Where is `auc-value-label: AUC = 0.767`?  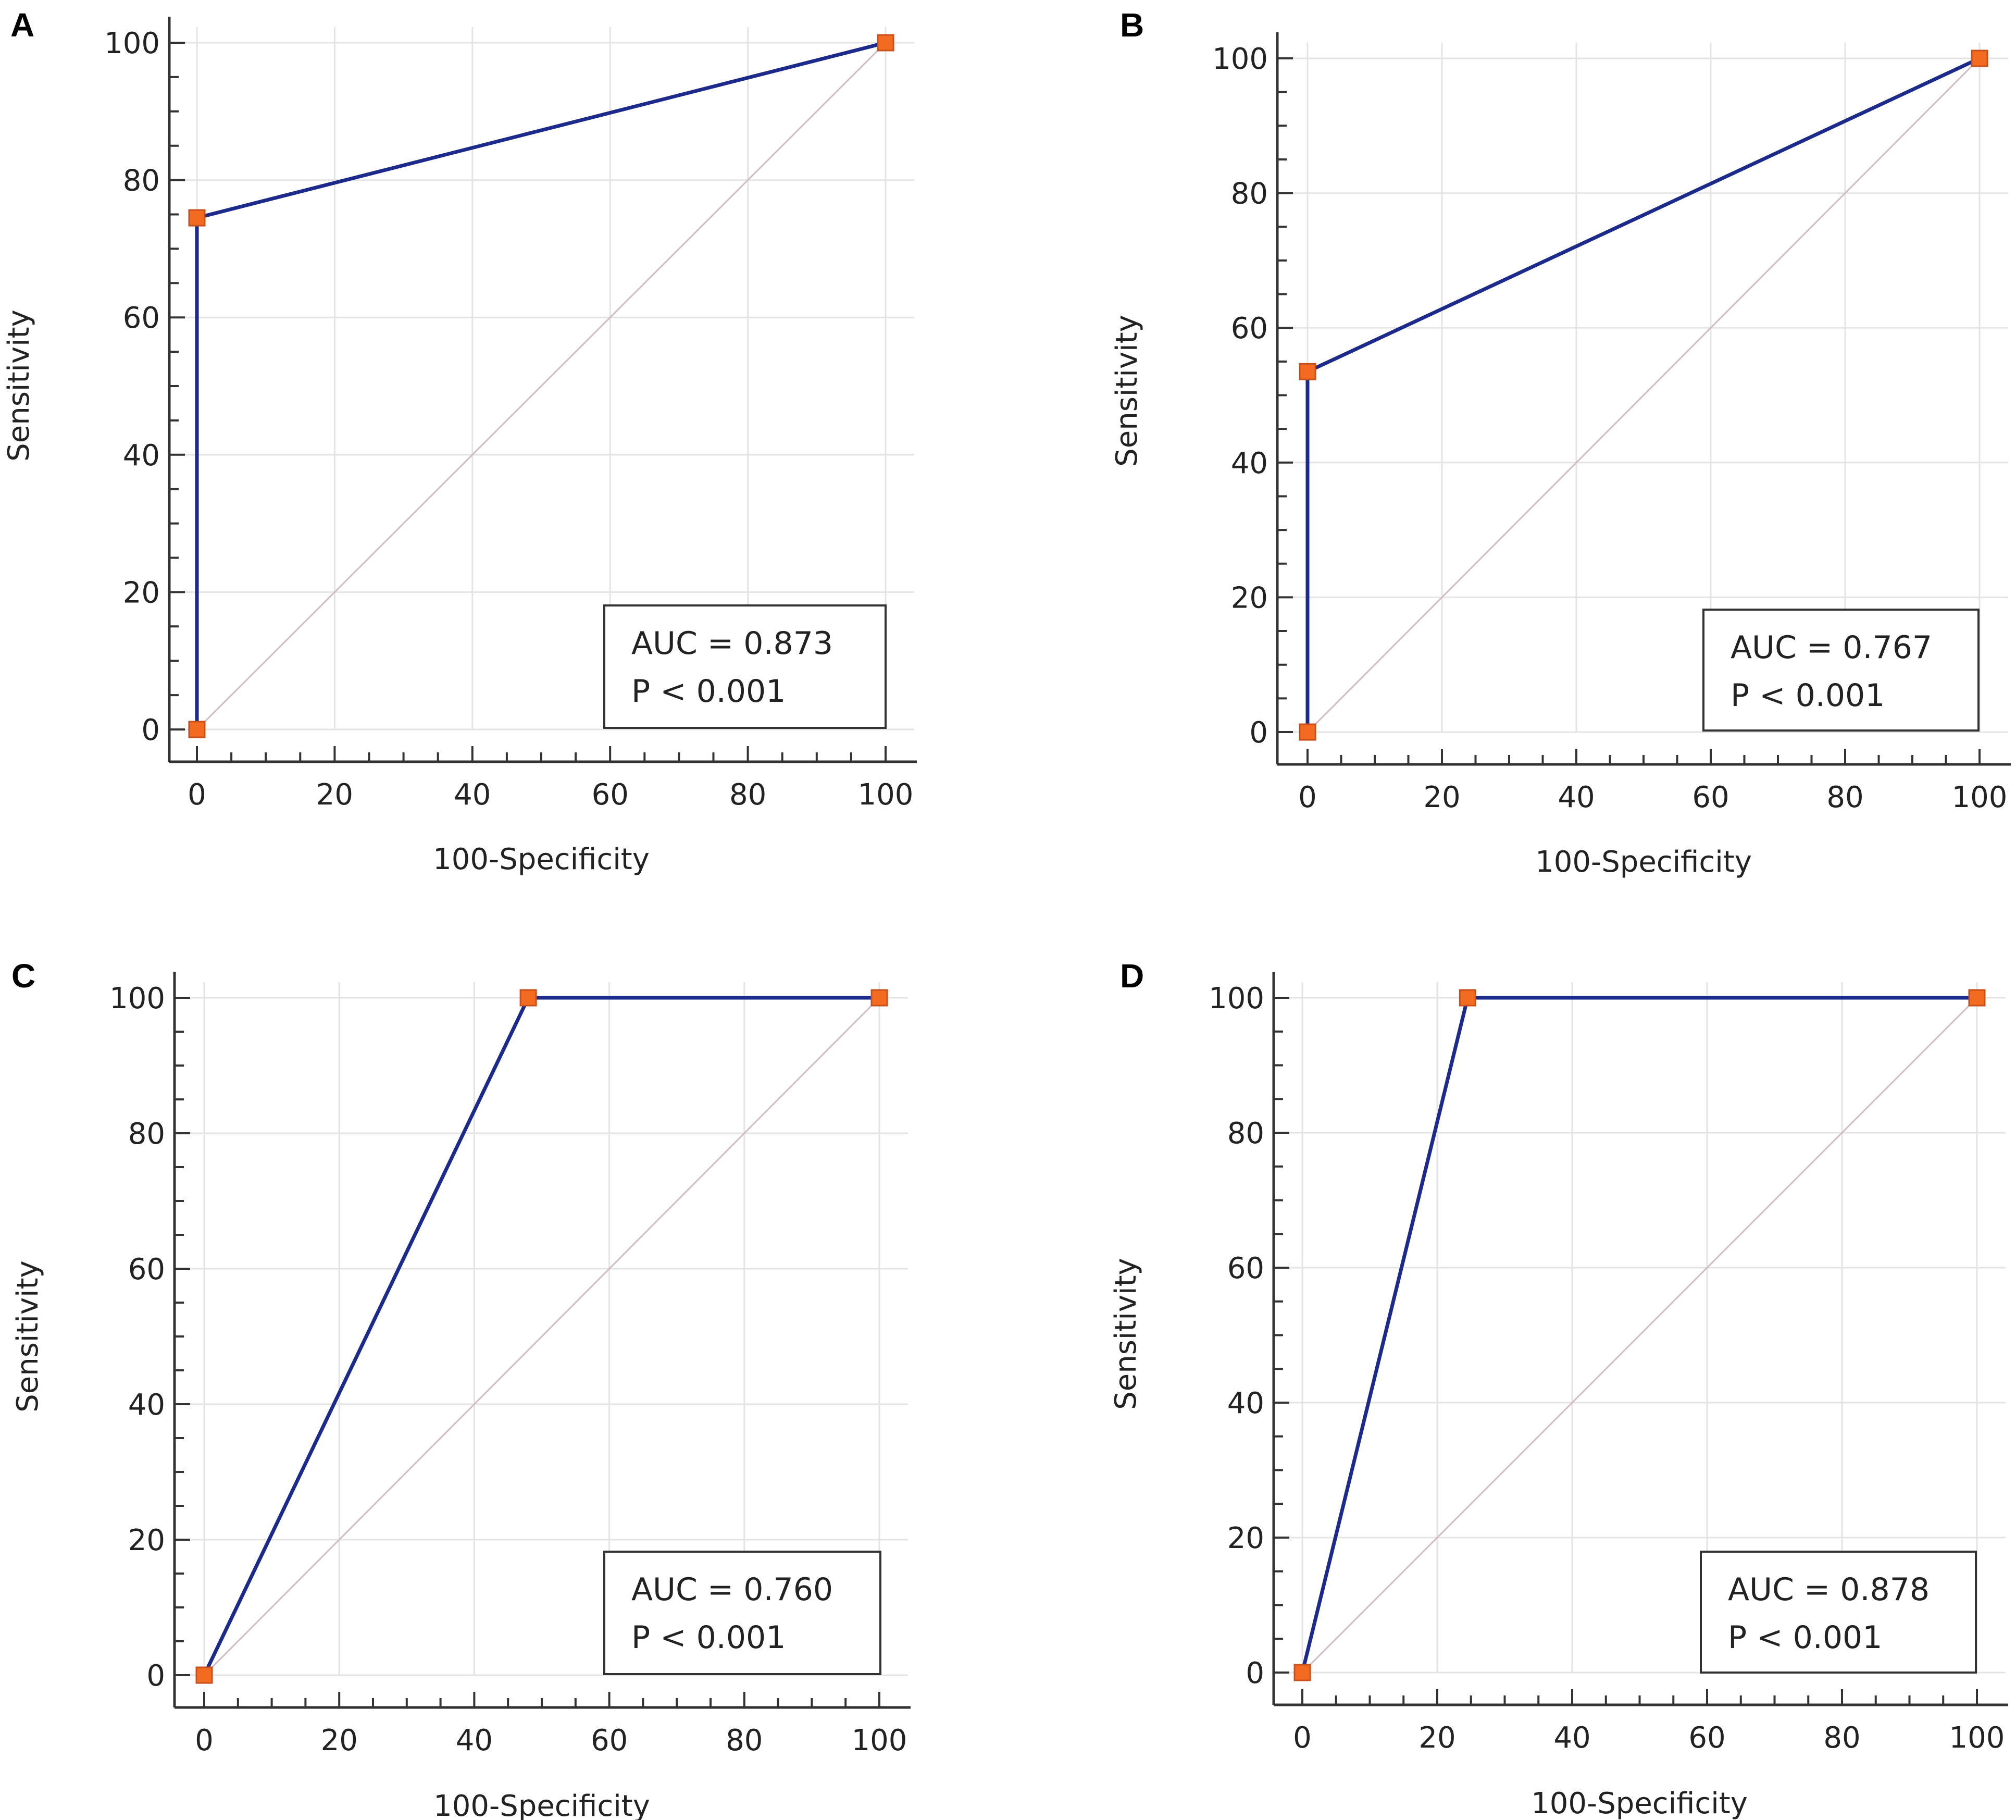
auc-value-label: AUC = 0.767 is located at coordinates (1831, 647).